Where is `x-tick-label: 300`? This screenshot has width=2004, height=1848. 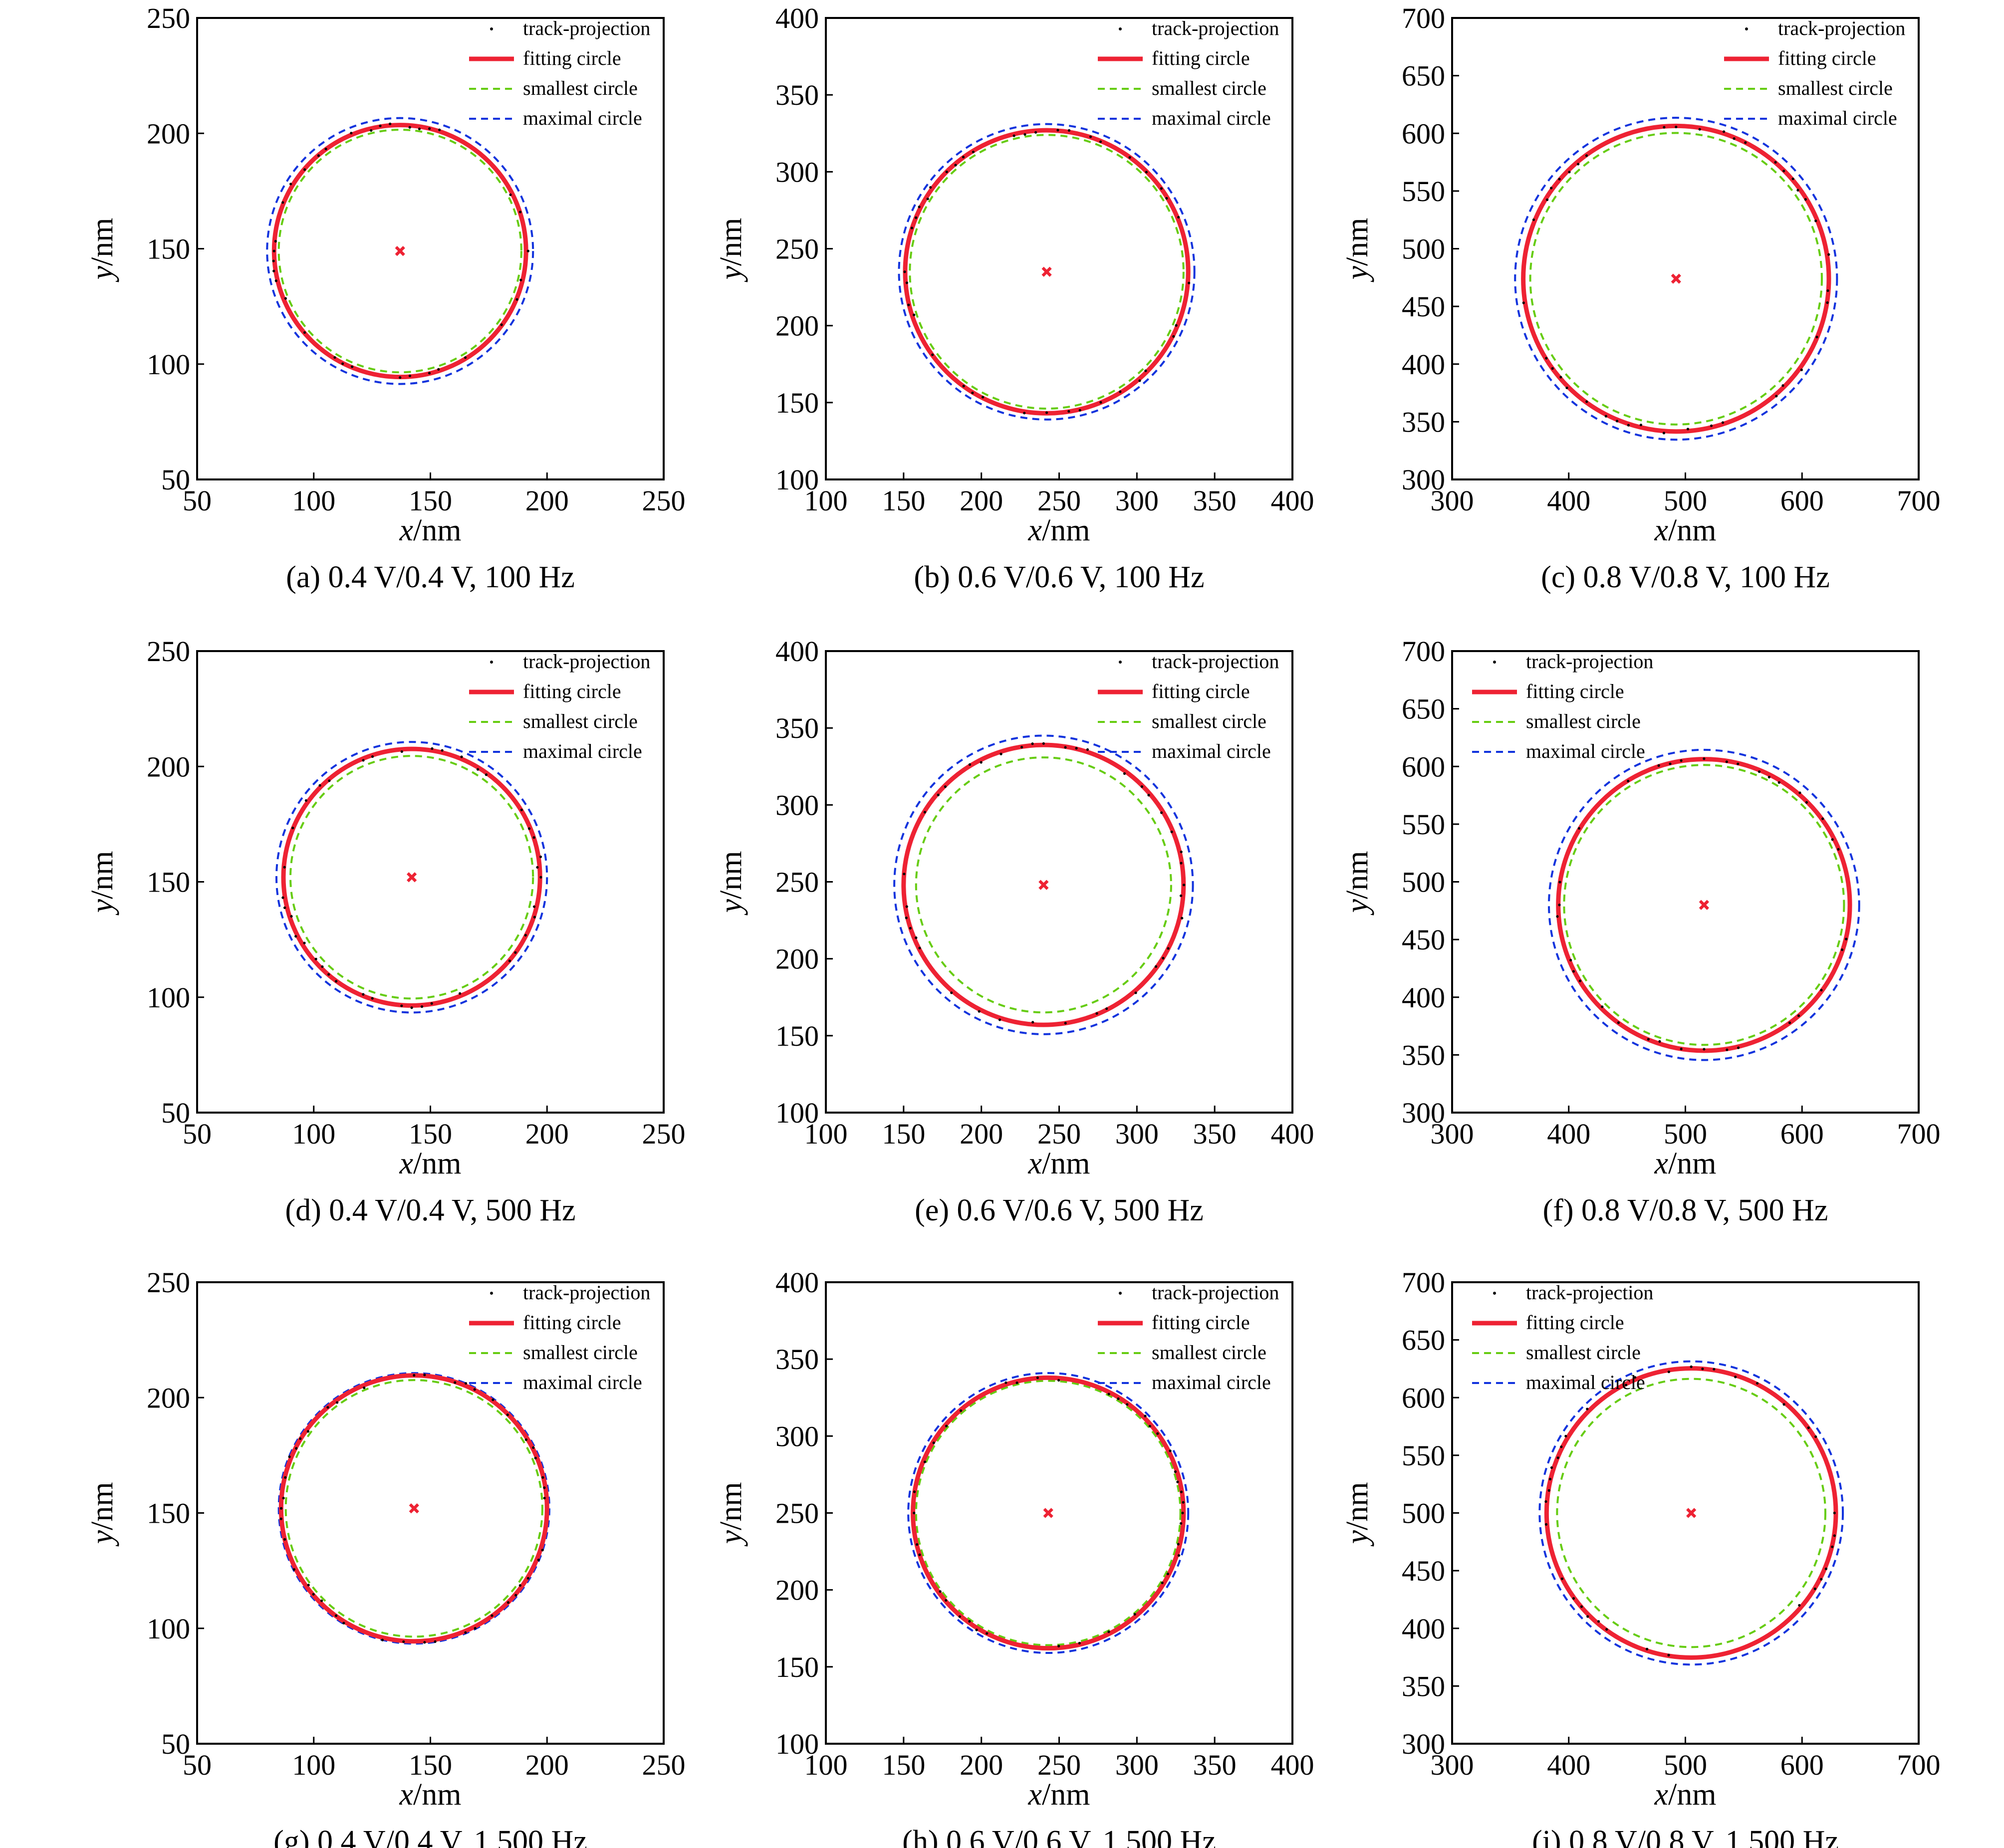
x-tick-label: 300 is located at coordinates (1137, 1765).